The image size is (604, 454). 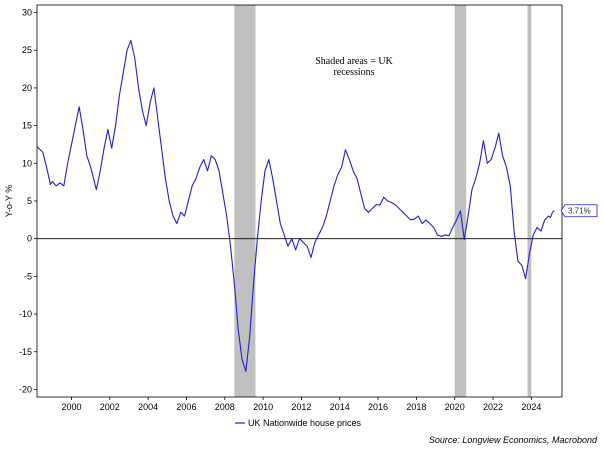 I want to click on x-tick-label: 2008, so click(x=225, y=407).